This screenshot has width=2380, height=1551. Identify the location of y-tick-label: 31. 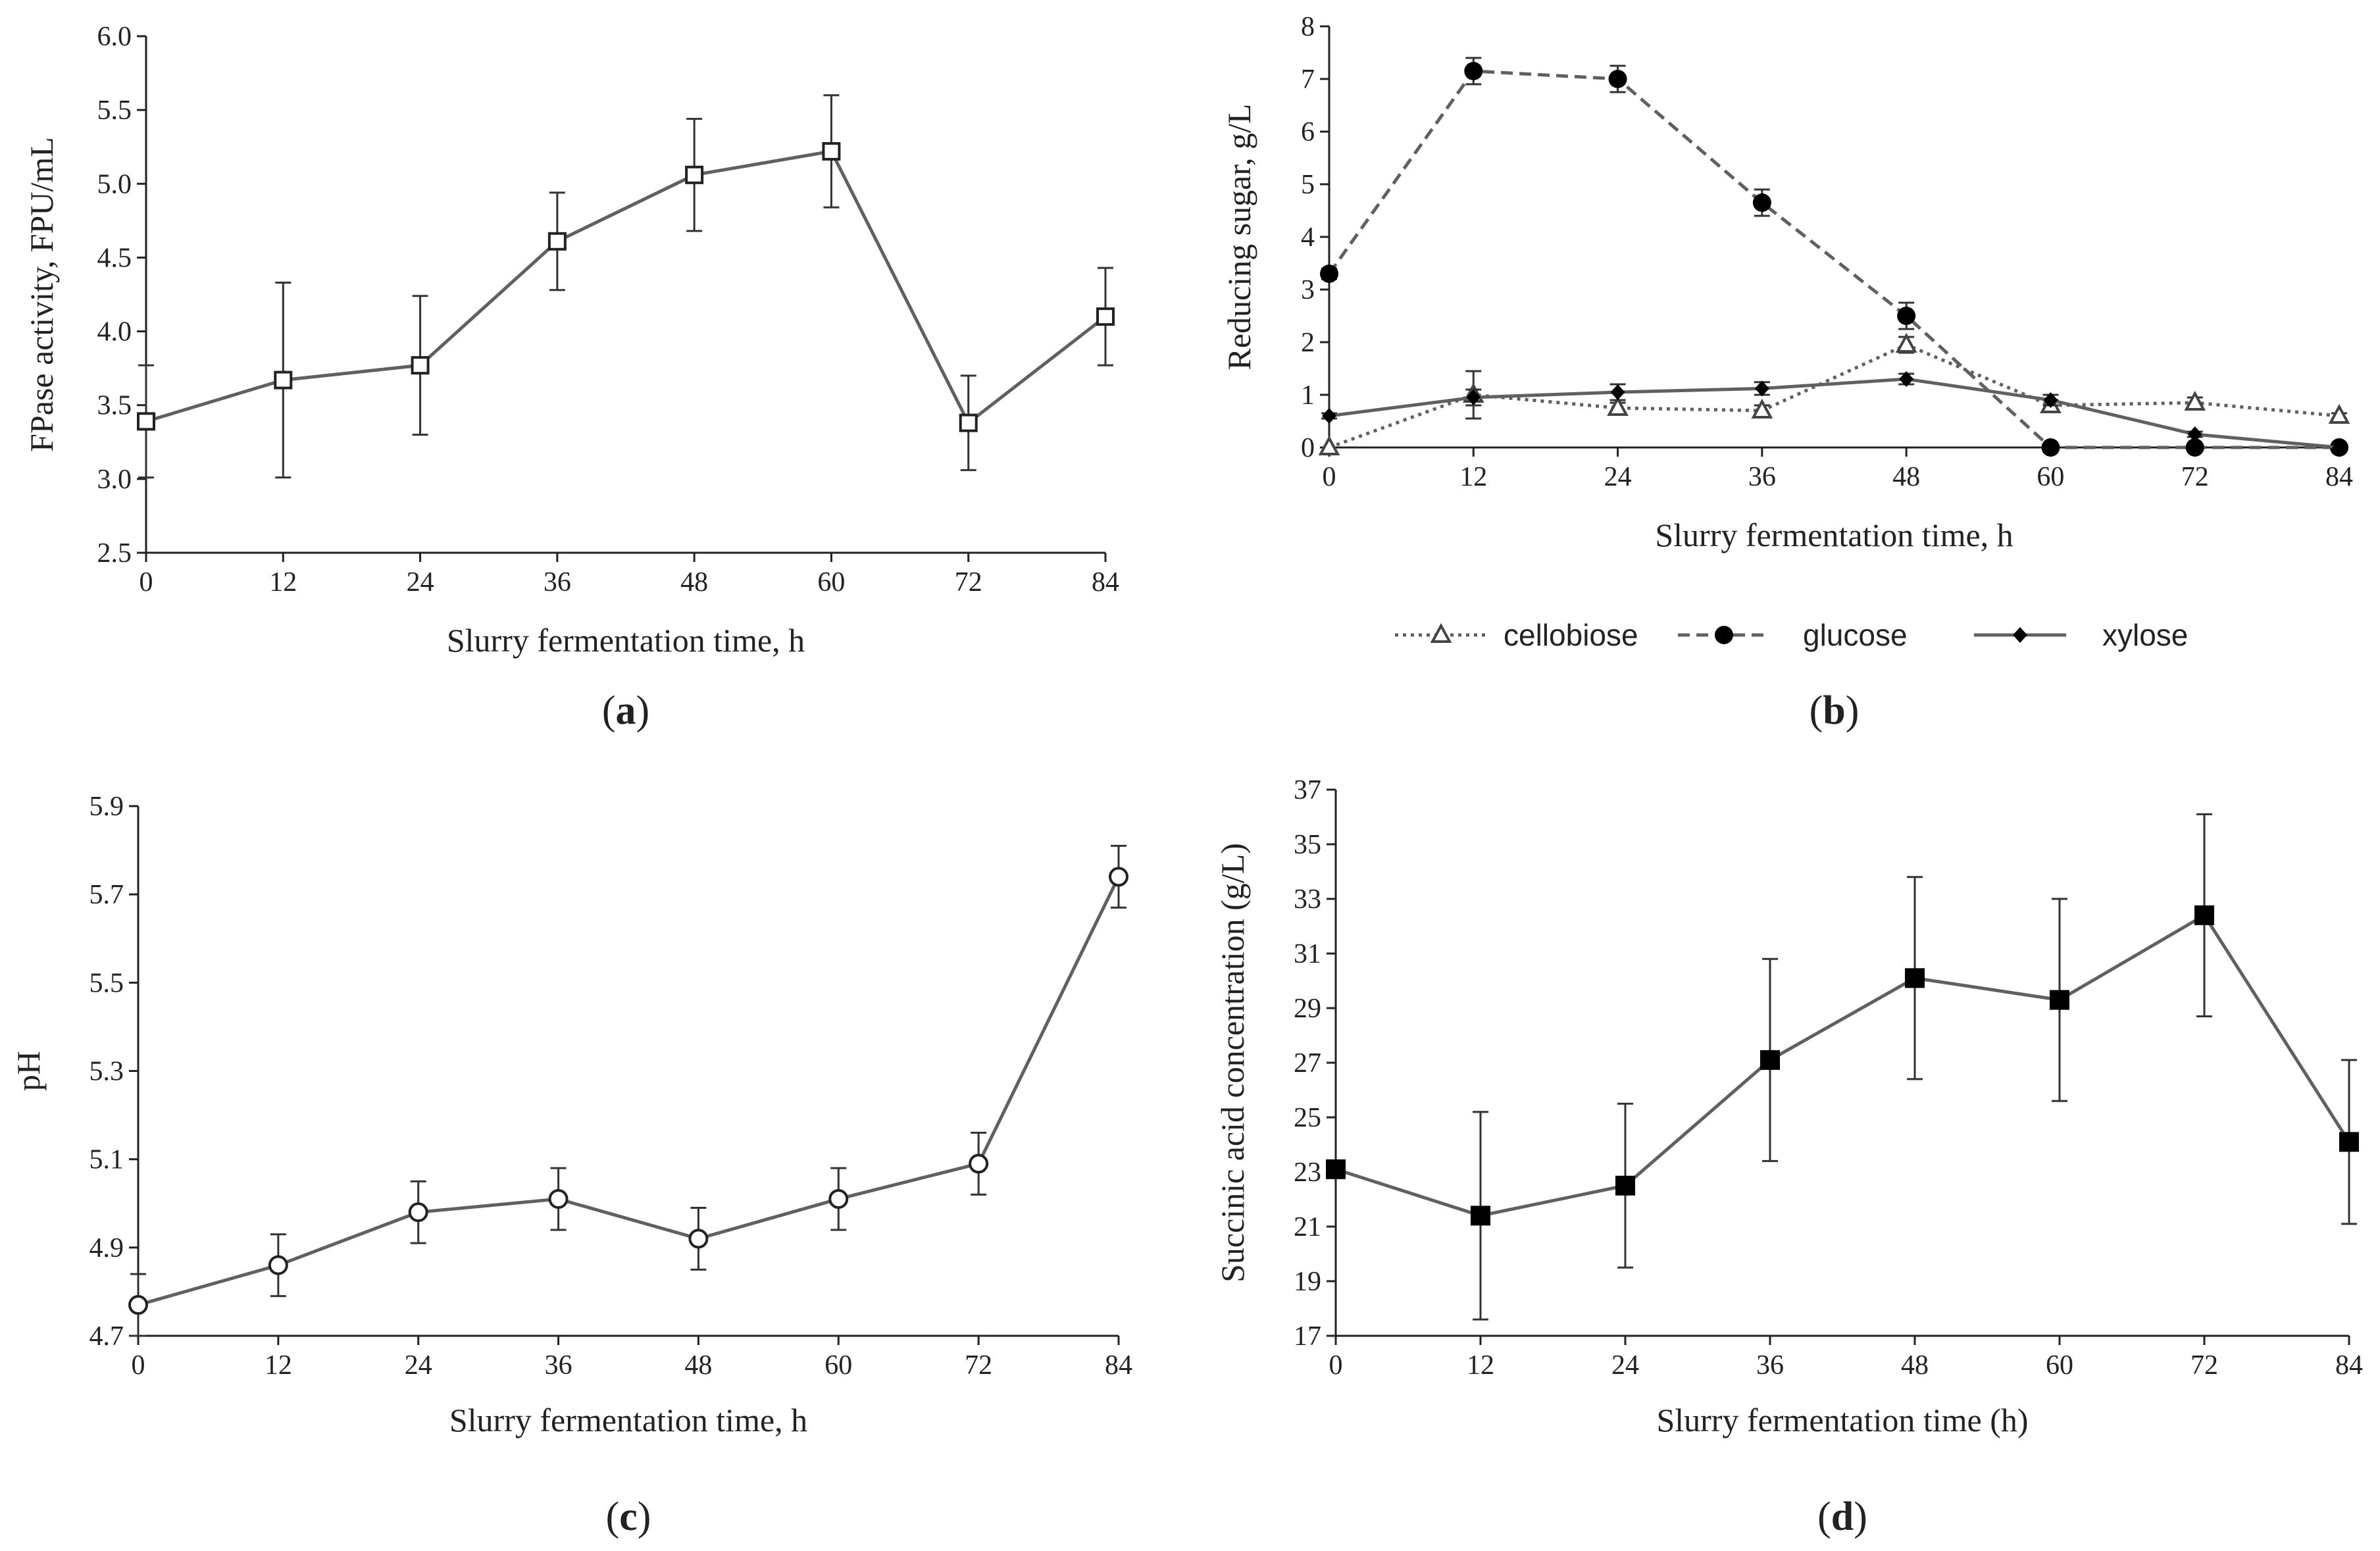
(1307, 954).